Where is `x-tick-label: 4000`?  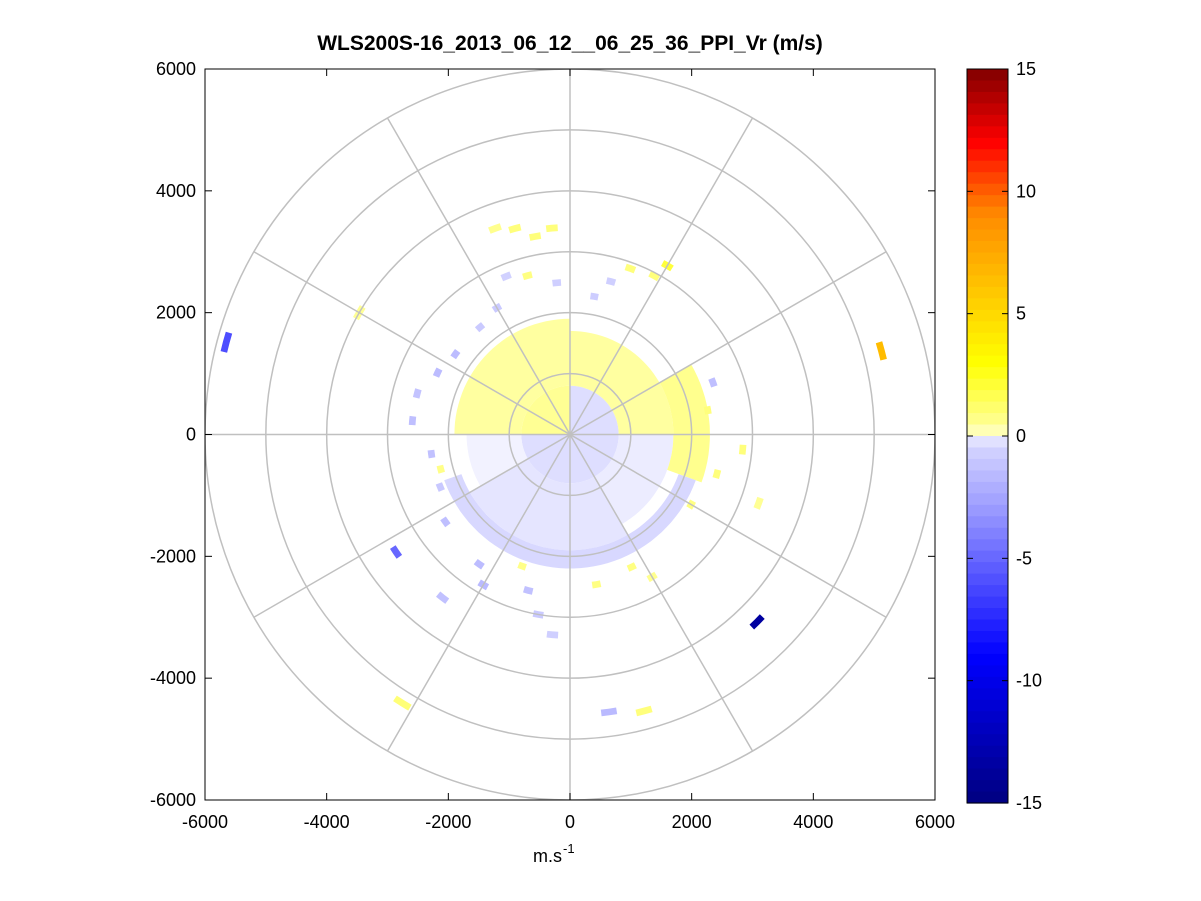
x-tick-label: 4000 is located at coordinates (813, 822).